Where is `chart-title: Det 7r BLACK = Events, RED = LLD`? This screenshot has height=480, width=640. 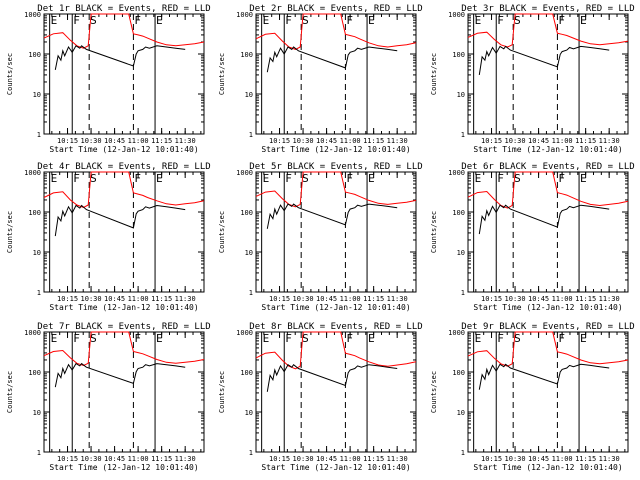
chart-title: Det 7r BLACK = Events, RED = LLD is located at coordinates (123, 327).